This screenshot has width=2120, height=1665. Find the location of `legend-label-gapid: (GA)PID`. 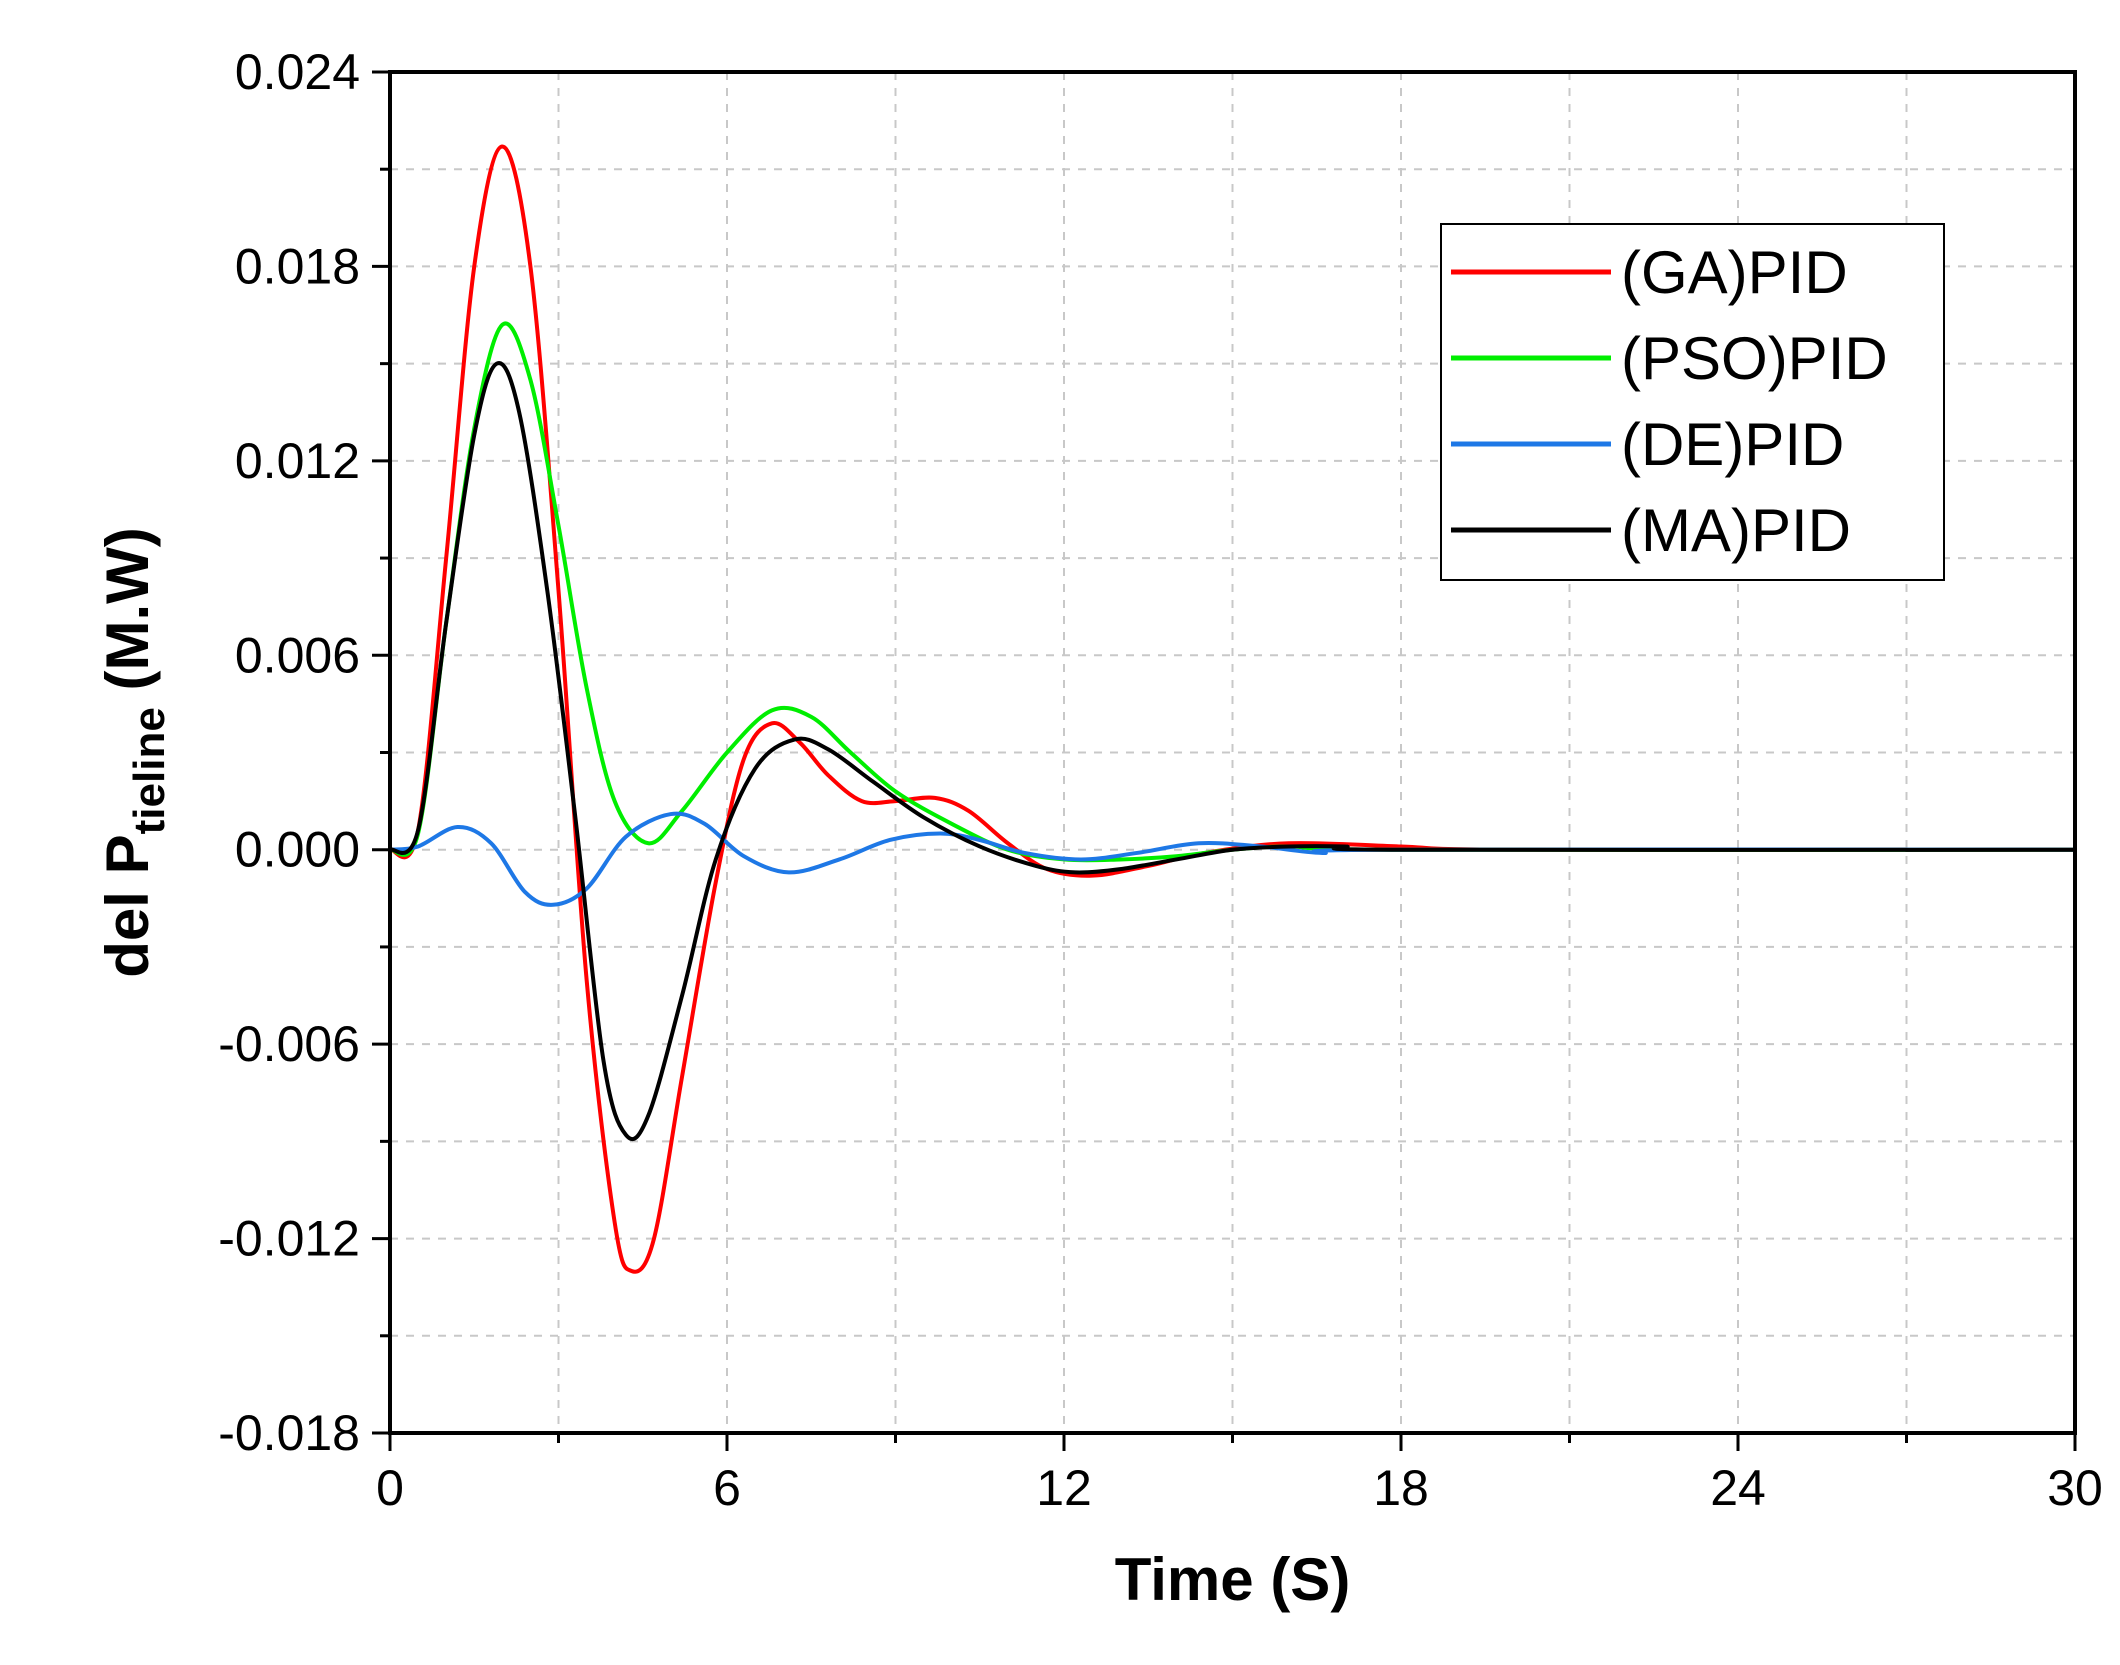

legend-label-gapid: (GA)PID is located at coordinates (1734, 272).